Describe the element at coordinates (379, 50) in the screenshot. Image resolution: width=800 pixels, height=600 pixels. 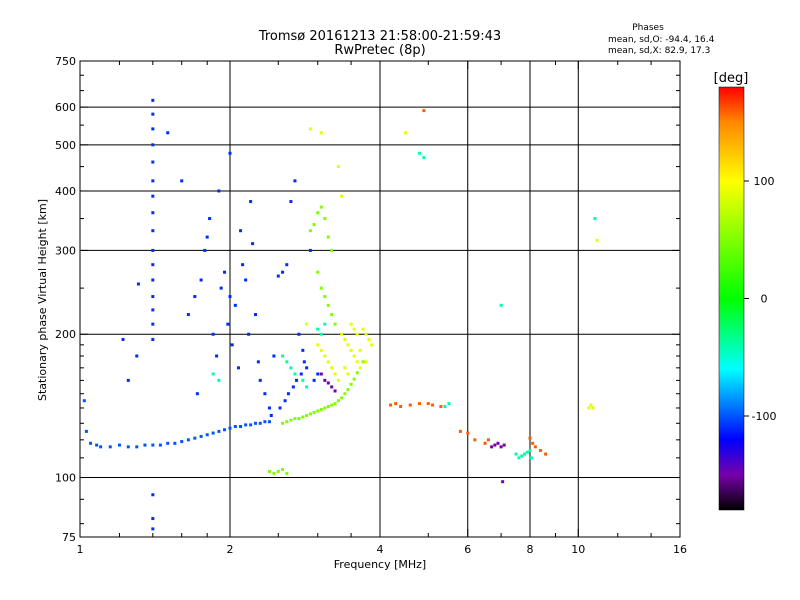
I see `chart-subtitle: RwPretec (8p)` at that location.